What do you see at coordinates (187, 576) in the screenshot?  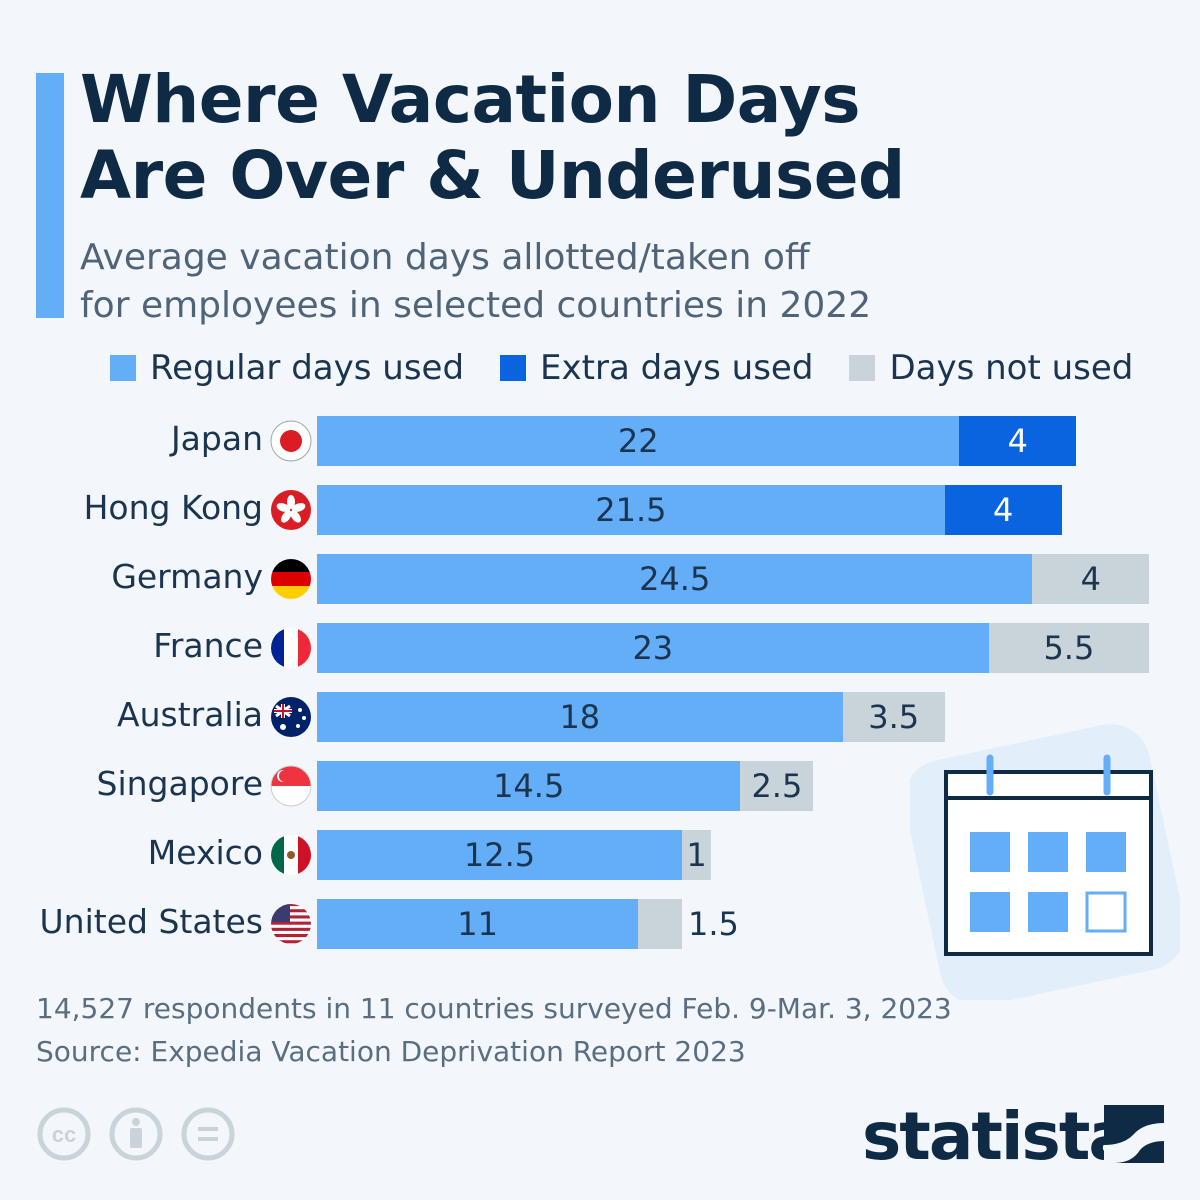 I see `category-label-germany: Germany` at bounding box center [187, 576].